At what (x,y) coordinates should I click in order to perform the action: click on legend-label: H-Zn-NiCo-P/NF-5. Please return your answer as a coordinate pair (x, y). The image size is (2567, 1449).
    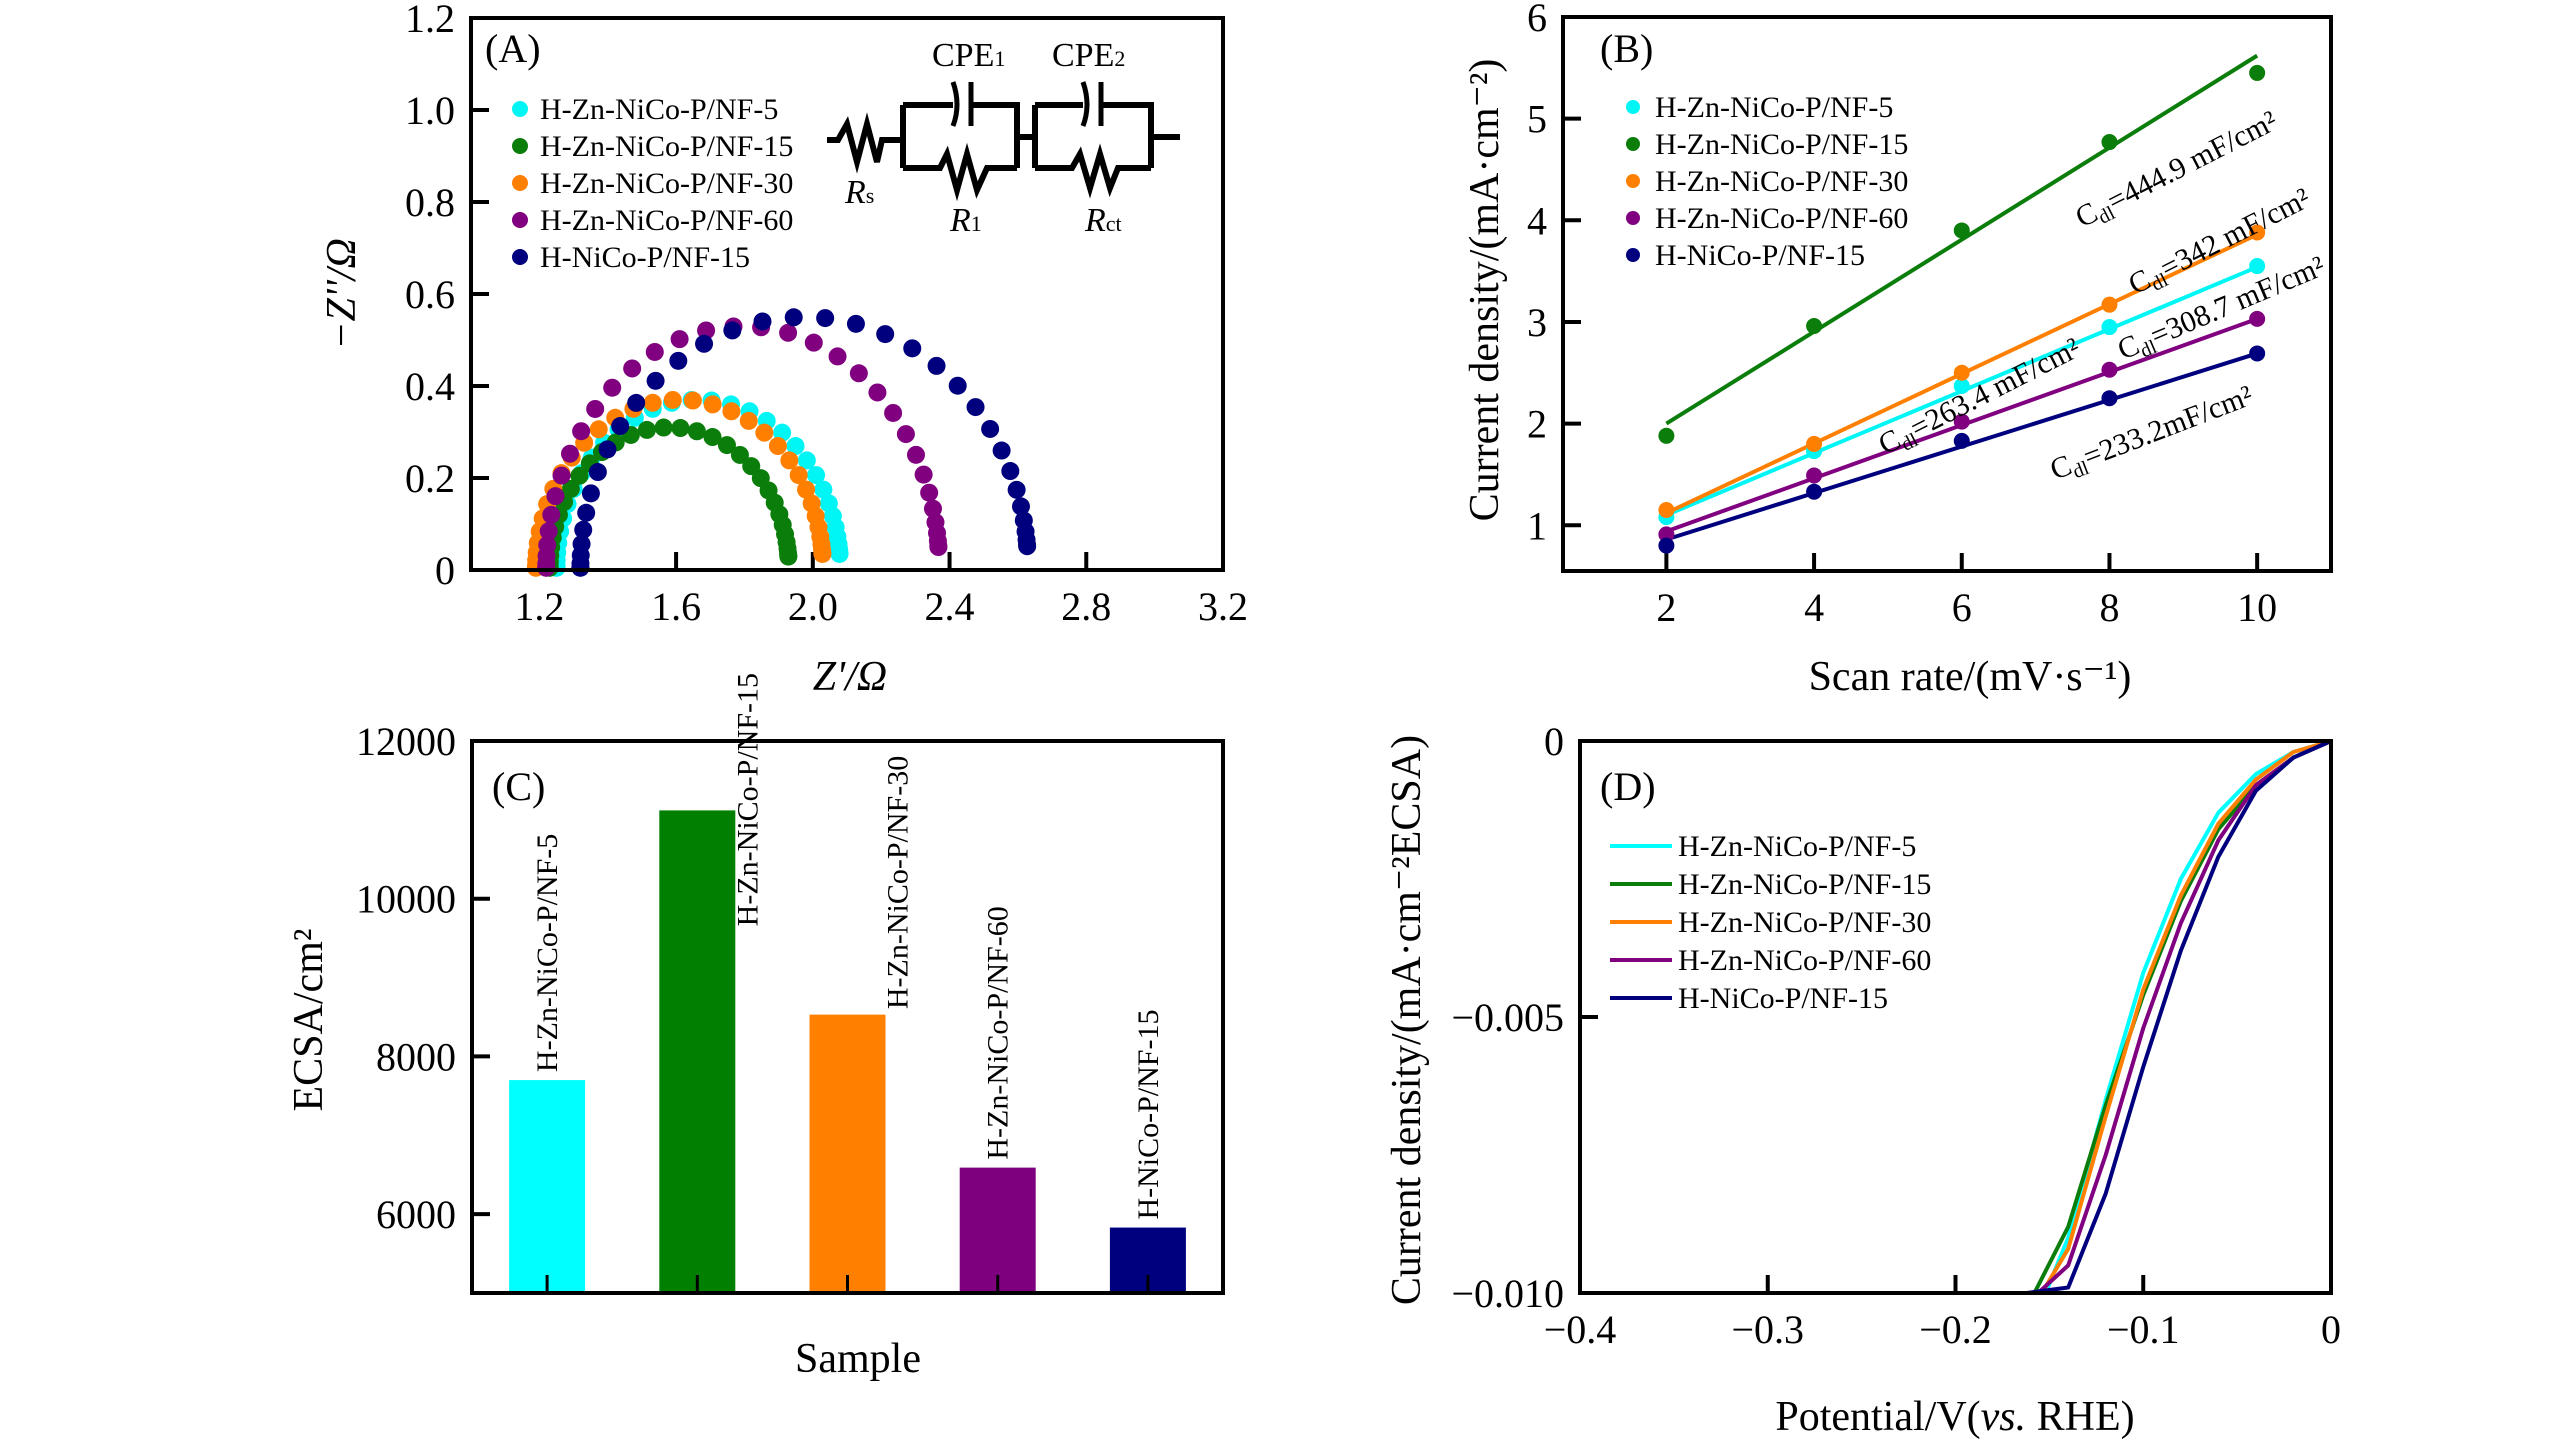
    Looking at the image, I should click on (1797, 846).